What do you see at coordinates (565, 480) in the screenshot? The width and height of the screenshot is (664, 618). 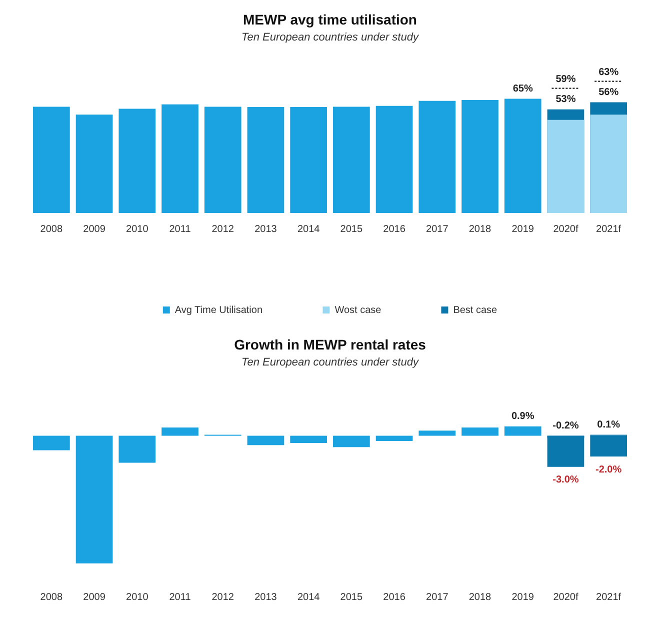 I see `data-label: -3.0%` at bounding box center [565, 480].